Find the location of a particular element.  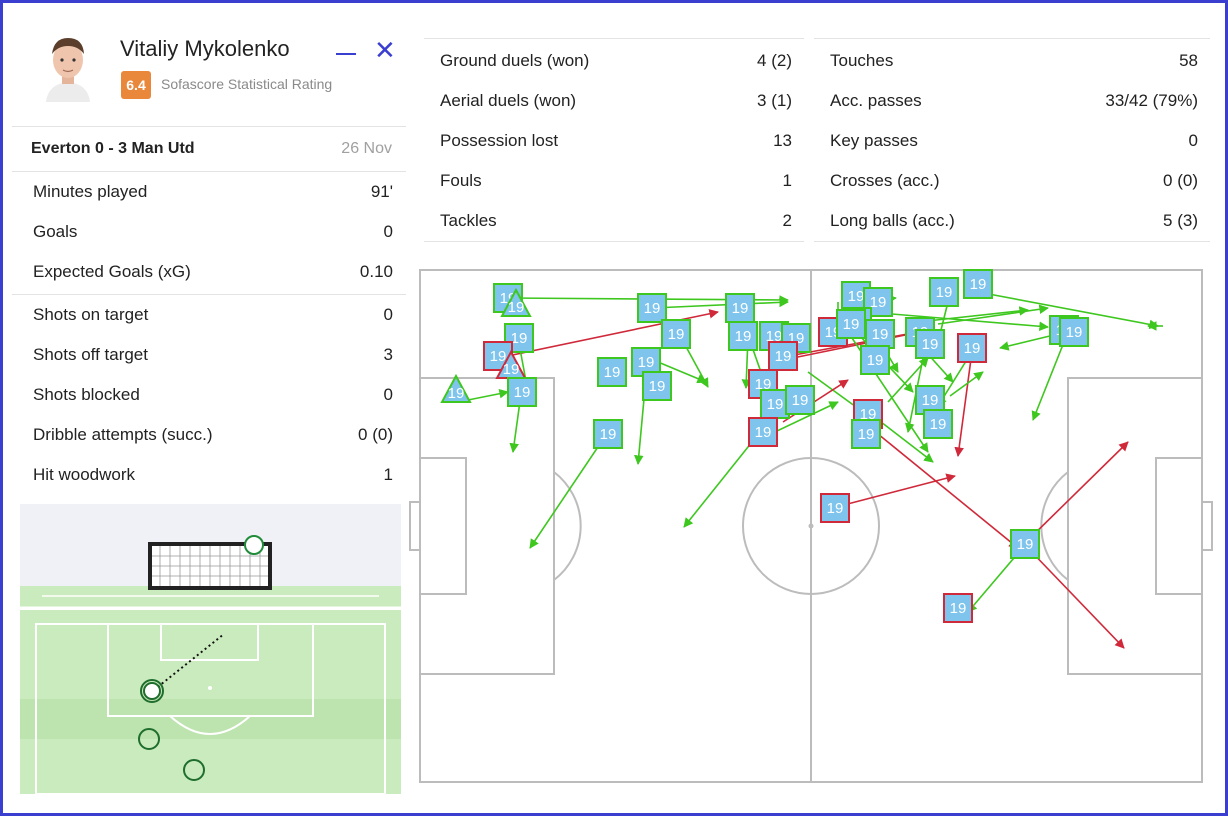

stat-row: Shots on target 0 is located at coordinates (209, 315).